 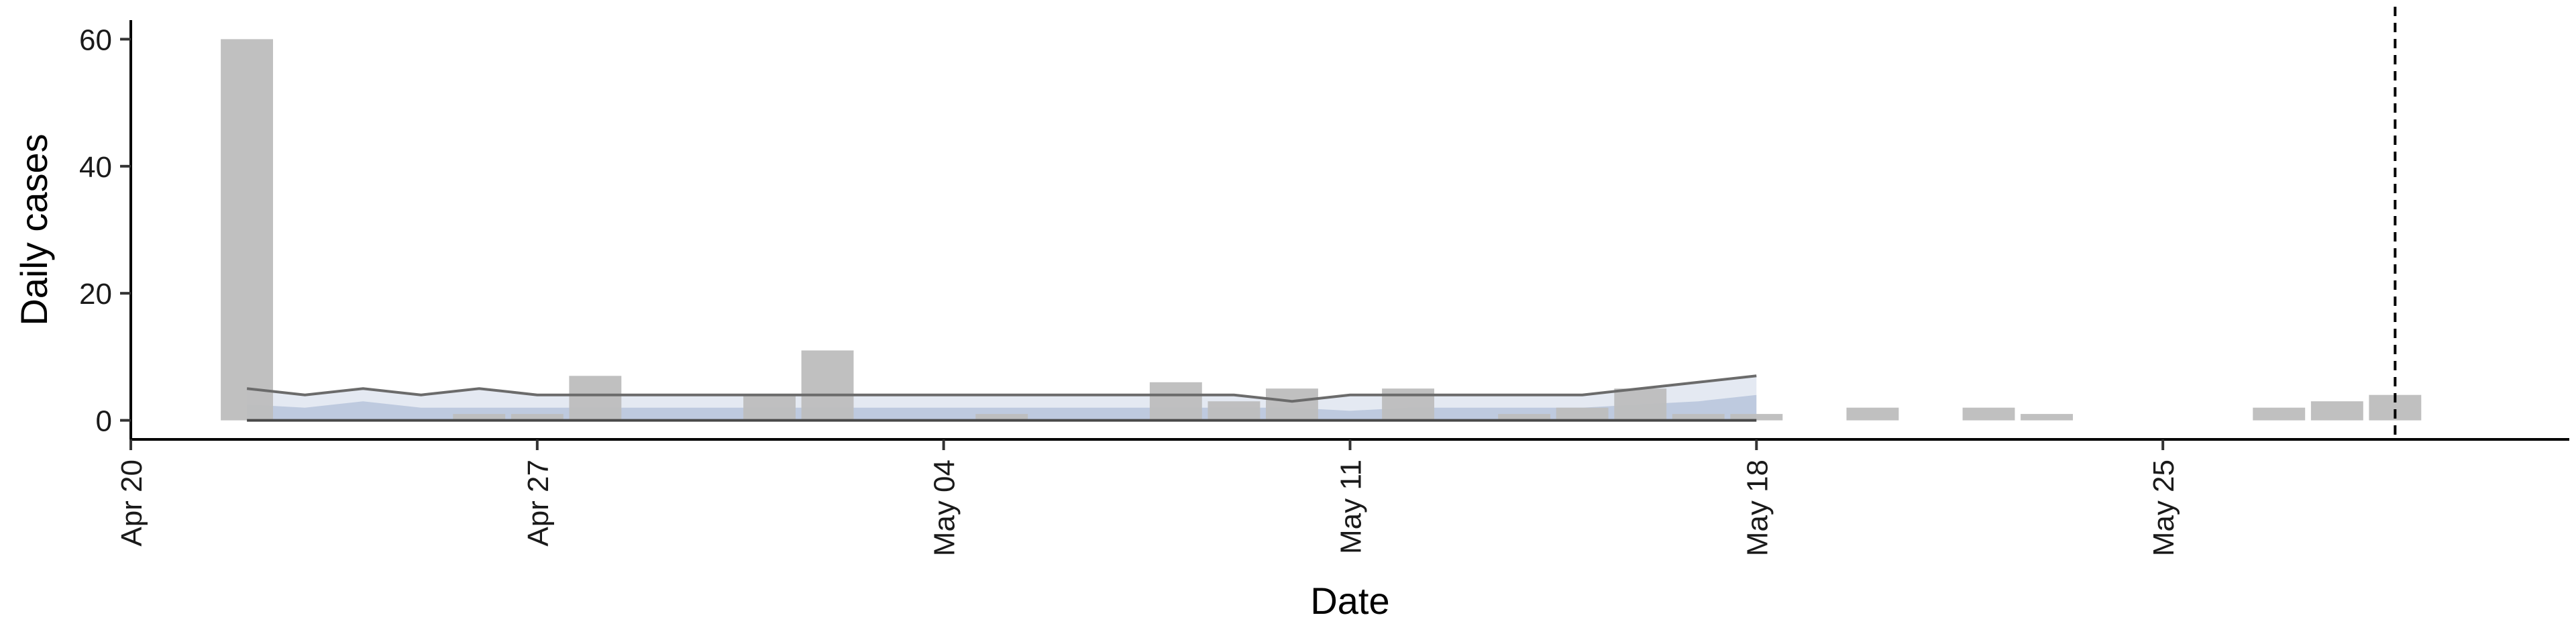 I want to click on y-axis-title: Daily cases, so click(x=34, y=229).